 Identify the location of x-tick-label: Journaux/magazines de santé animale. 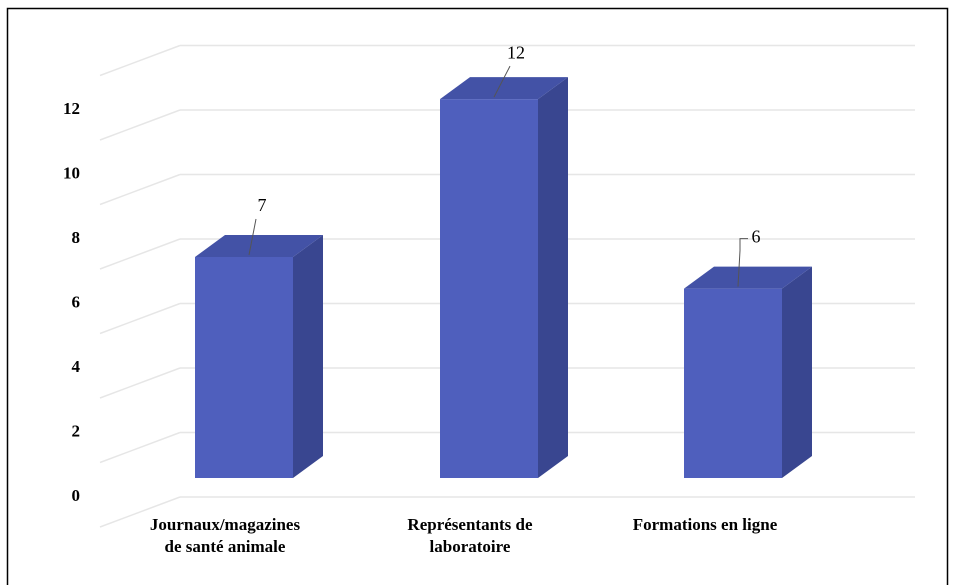
(225, 535).